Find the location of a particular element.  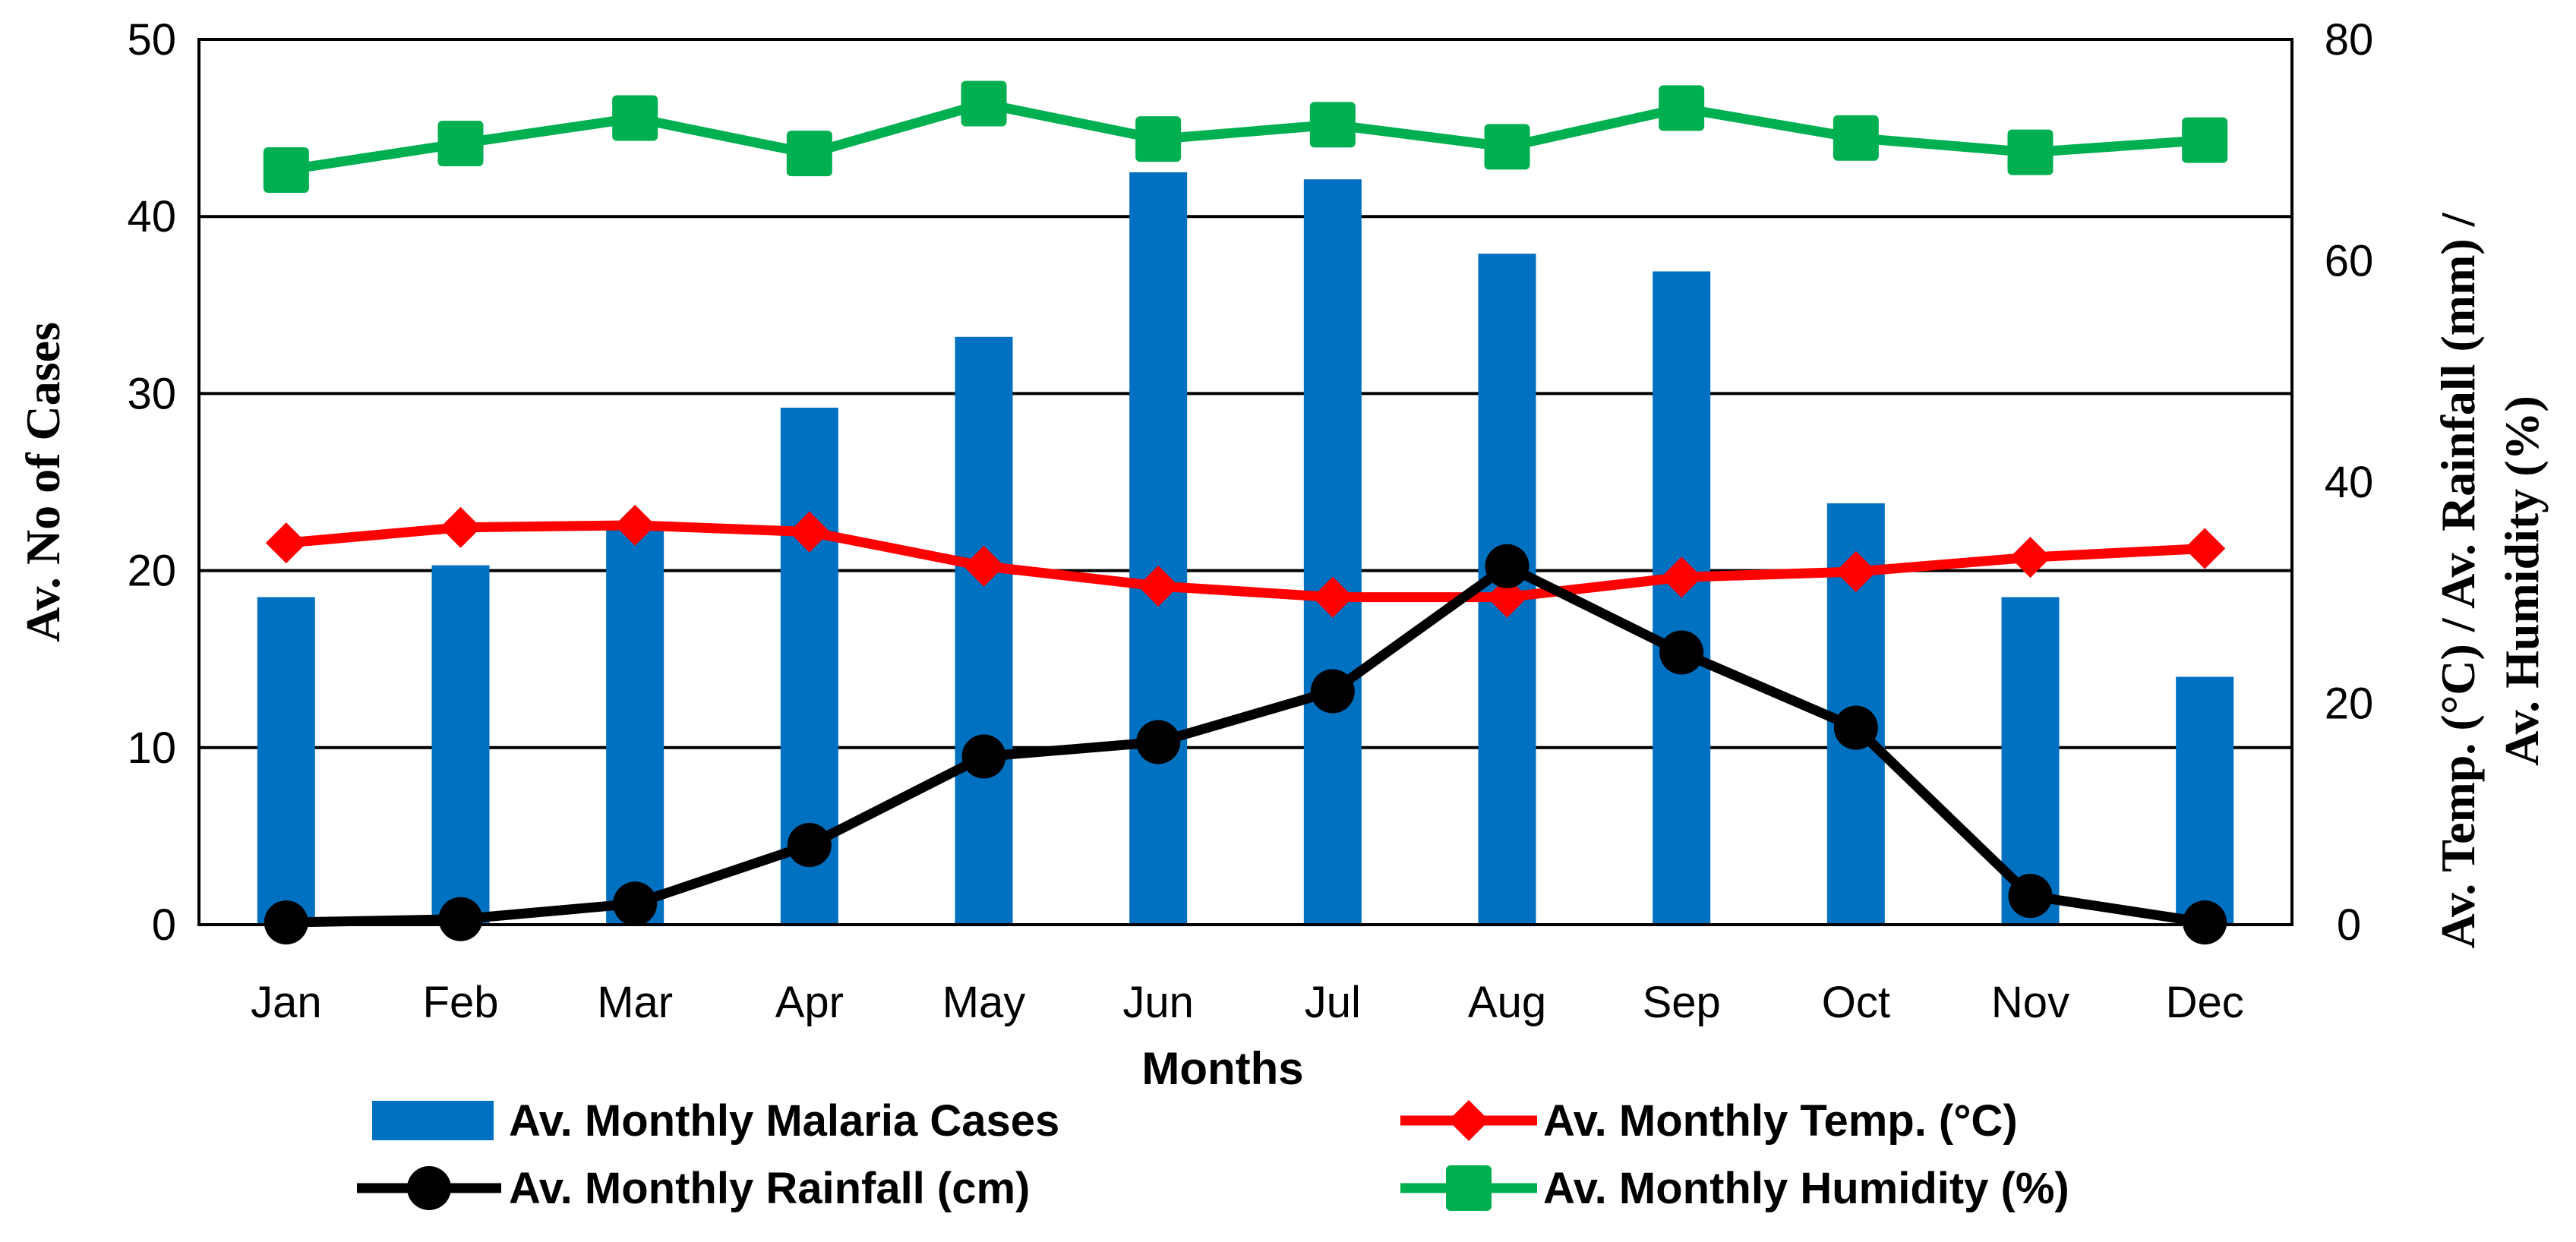

right-axis-ticks: 0 20 40 60 80 is located at coordinates (2349, 482).